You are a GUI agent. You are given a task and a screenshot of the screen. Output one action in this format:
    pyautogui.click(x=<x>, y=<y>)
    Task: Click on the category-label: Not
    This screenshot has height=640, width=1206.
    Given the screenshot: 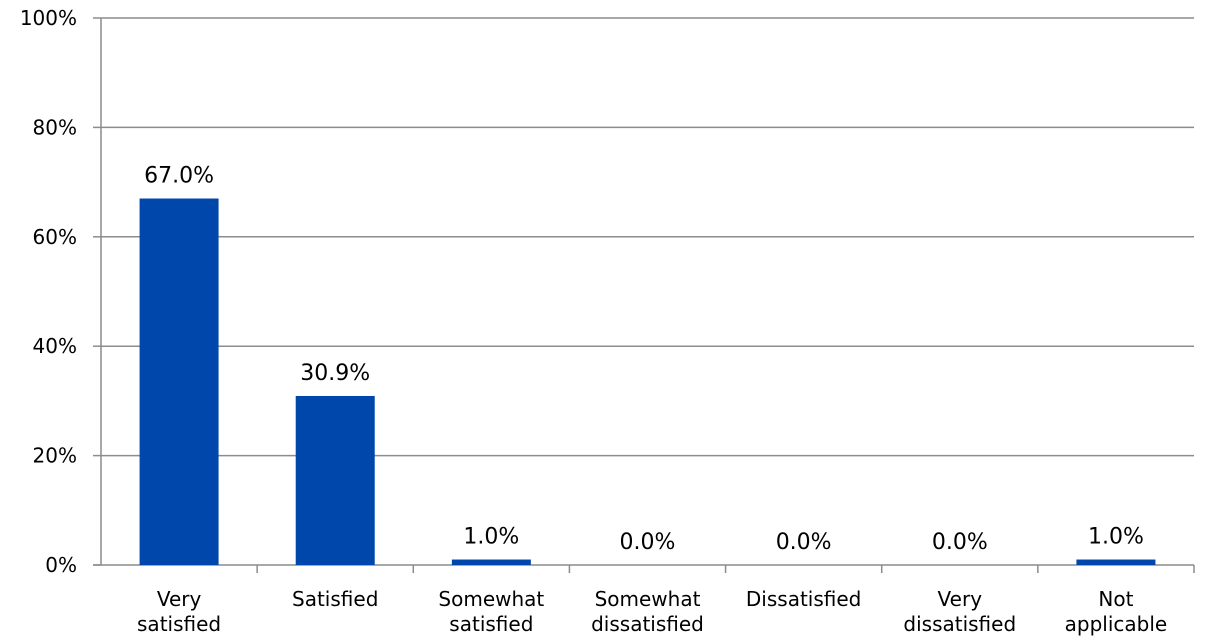 What is the action you would take?
    pyautogui.click(x=1115, y=599)
    